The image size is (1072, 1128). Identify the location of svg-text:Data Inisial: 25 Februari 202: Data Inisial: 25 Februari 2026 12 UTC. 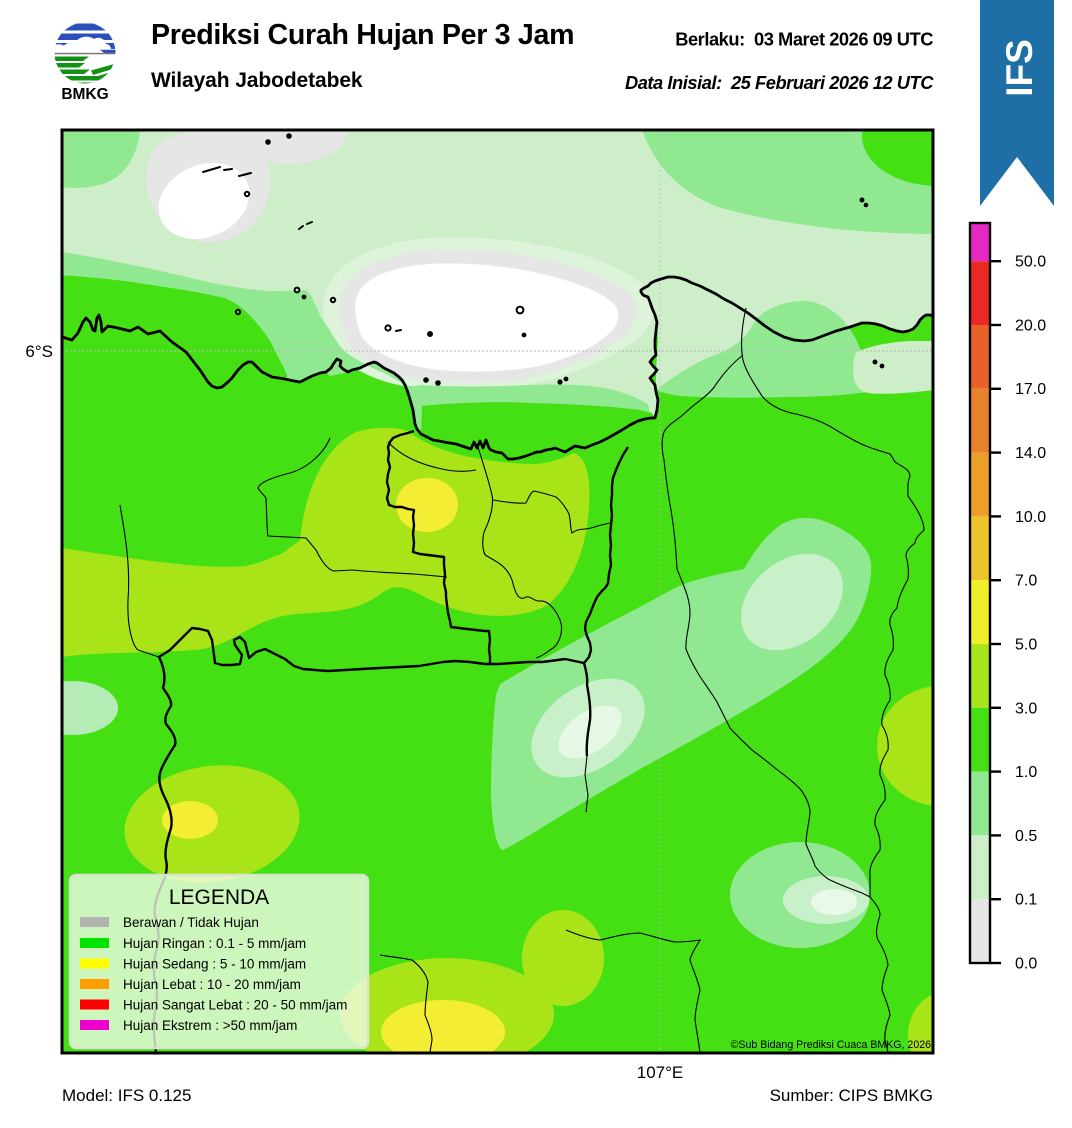
(779, 82).